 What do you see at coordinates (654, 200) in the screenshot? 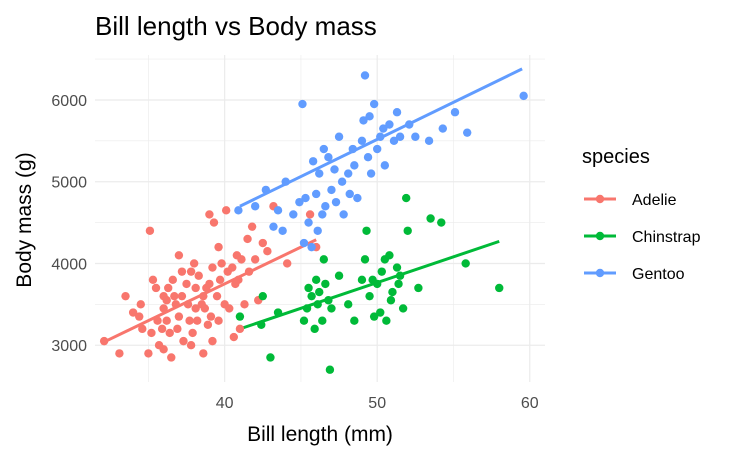
I see `legend-label-adelie: Adelie` at bounding box center [654, 200].